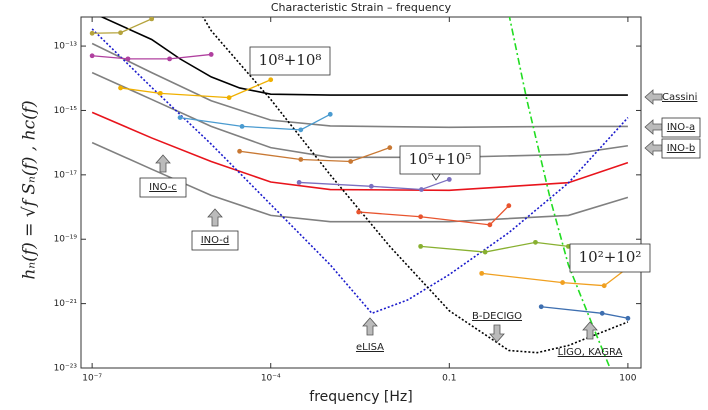  What do you see at coordinates (627, 379) in the screenshot?
I see `x-tick-label: 100` at bounding box center [627, 379].